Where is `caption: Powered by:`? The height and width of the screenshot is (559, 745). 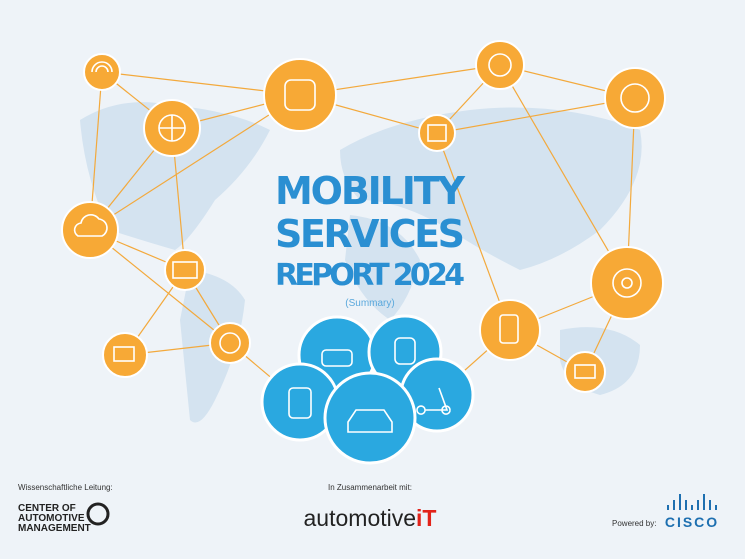 caption: Powered by: is located at coordinates (634, 523).